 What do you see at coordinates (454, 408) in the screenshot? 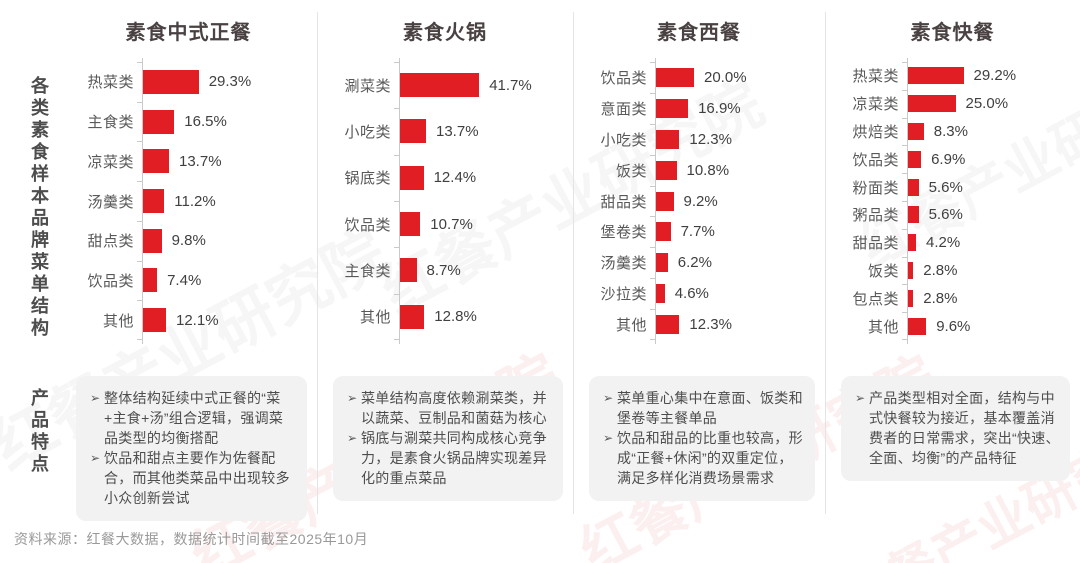
I see `feature-text: 菜单结构高度依赖涮菜类，并以蔬菜、豆制品和菌菇为核心` at bounding box center [454, 408].